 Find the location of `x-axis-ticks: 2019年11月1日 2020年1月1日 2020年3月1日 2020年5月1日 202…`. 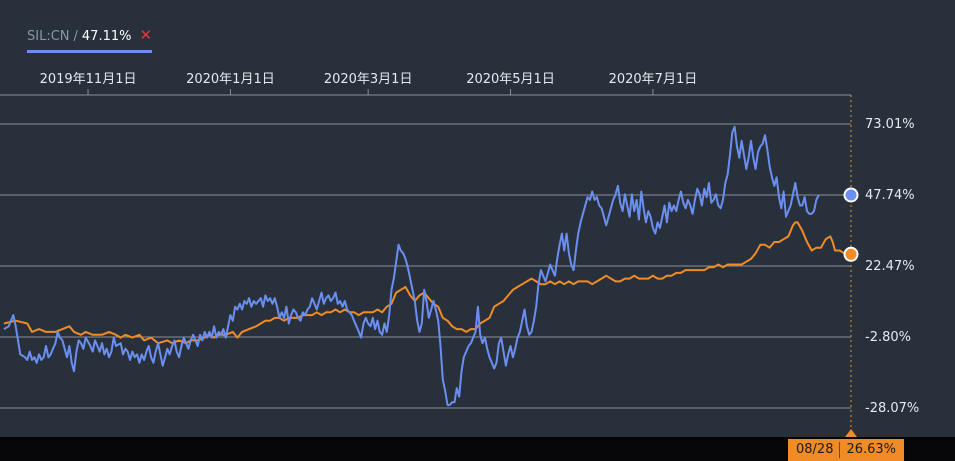

x-axis-ticks: 2019年11月1日 2020年1月1日 2020年3月1日 2020年5月1日 202… is located at coordinates (369, 83).